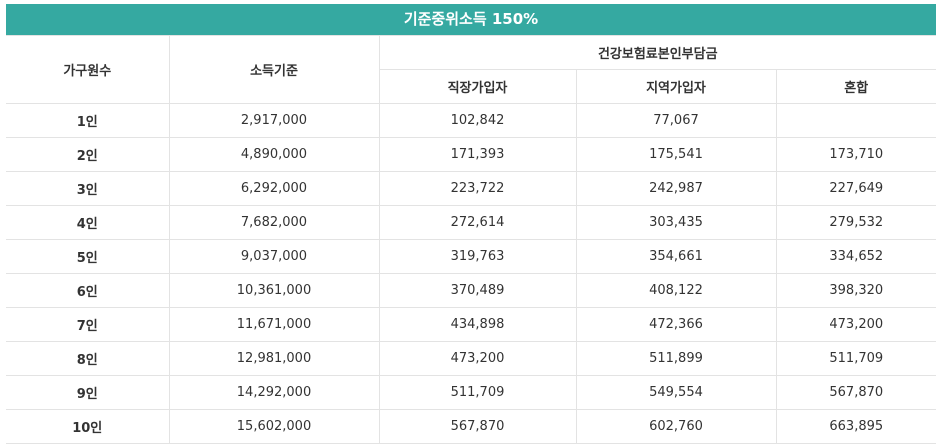 The height and width of the screenshot is (448, 940). Describe the element at coordinates (274, 120) in the screenshot. I see `cell-income: 2,917,000` at that location.